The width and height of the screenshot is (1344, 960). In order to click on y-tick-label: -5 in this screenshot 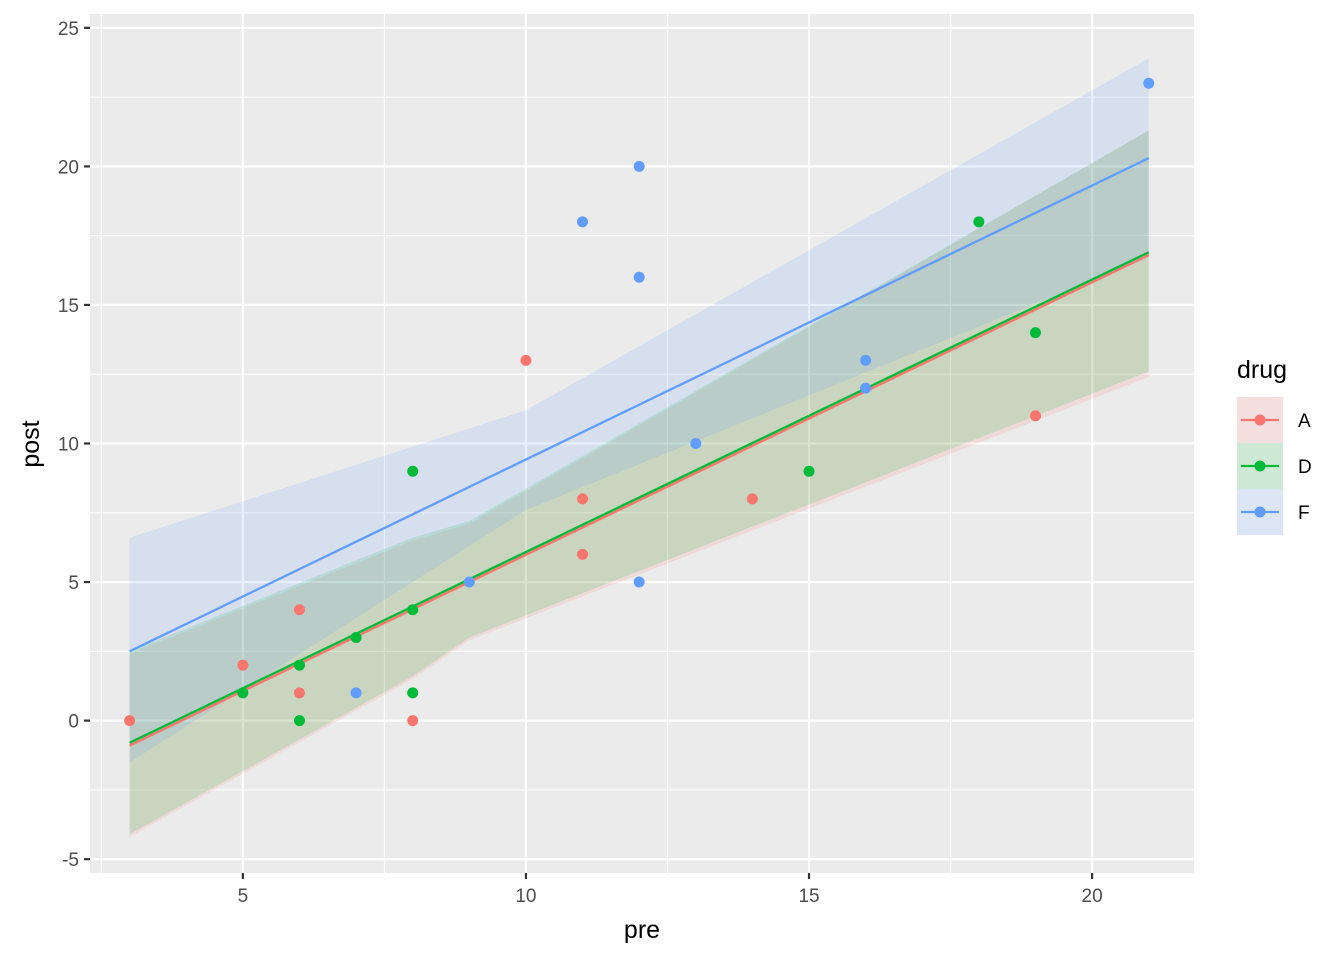, I will do `click(70, 860)`.